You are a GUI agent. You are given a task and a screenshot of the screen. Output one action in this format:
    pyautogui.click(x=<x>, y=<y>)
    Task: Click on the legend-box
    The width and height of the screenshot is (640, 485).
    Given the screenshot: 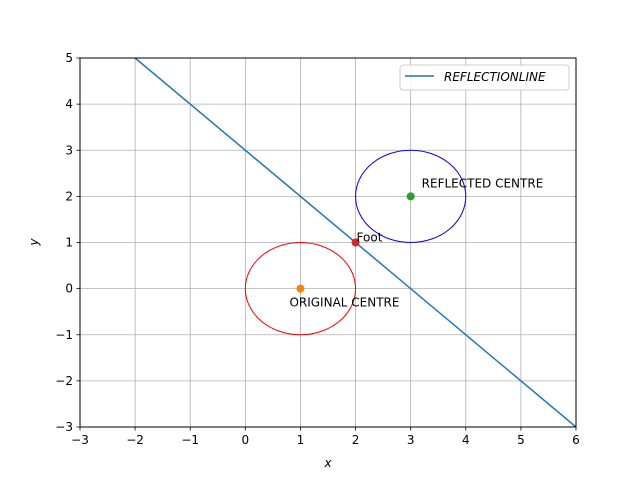 What is the action you would take?
    pyautogui.click(x=484, y=77)
    